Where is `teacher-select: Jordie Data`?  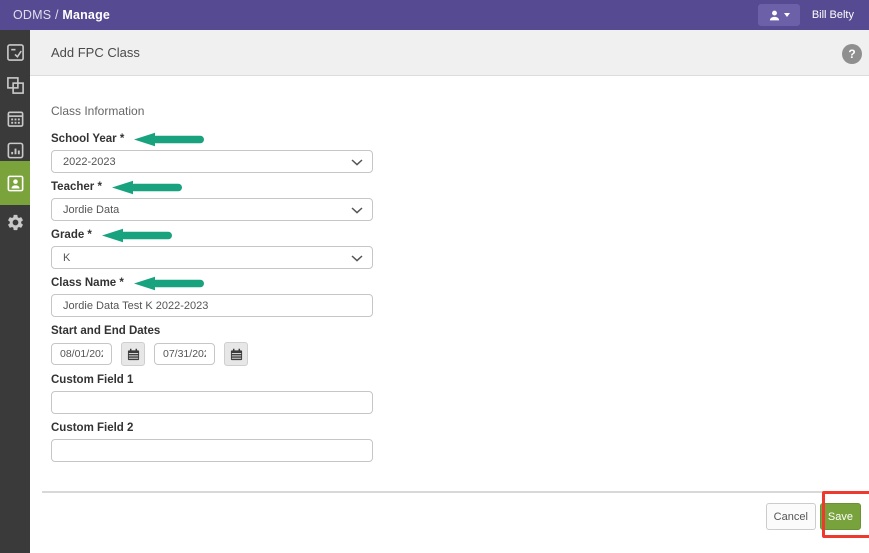
teacher-select: Jordie Data is located at coordinates (212, 209).